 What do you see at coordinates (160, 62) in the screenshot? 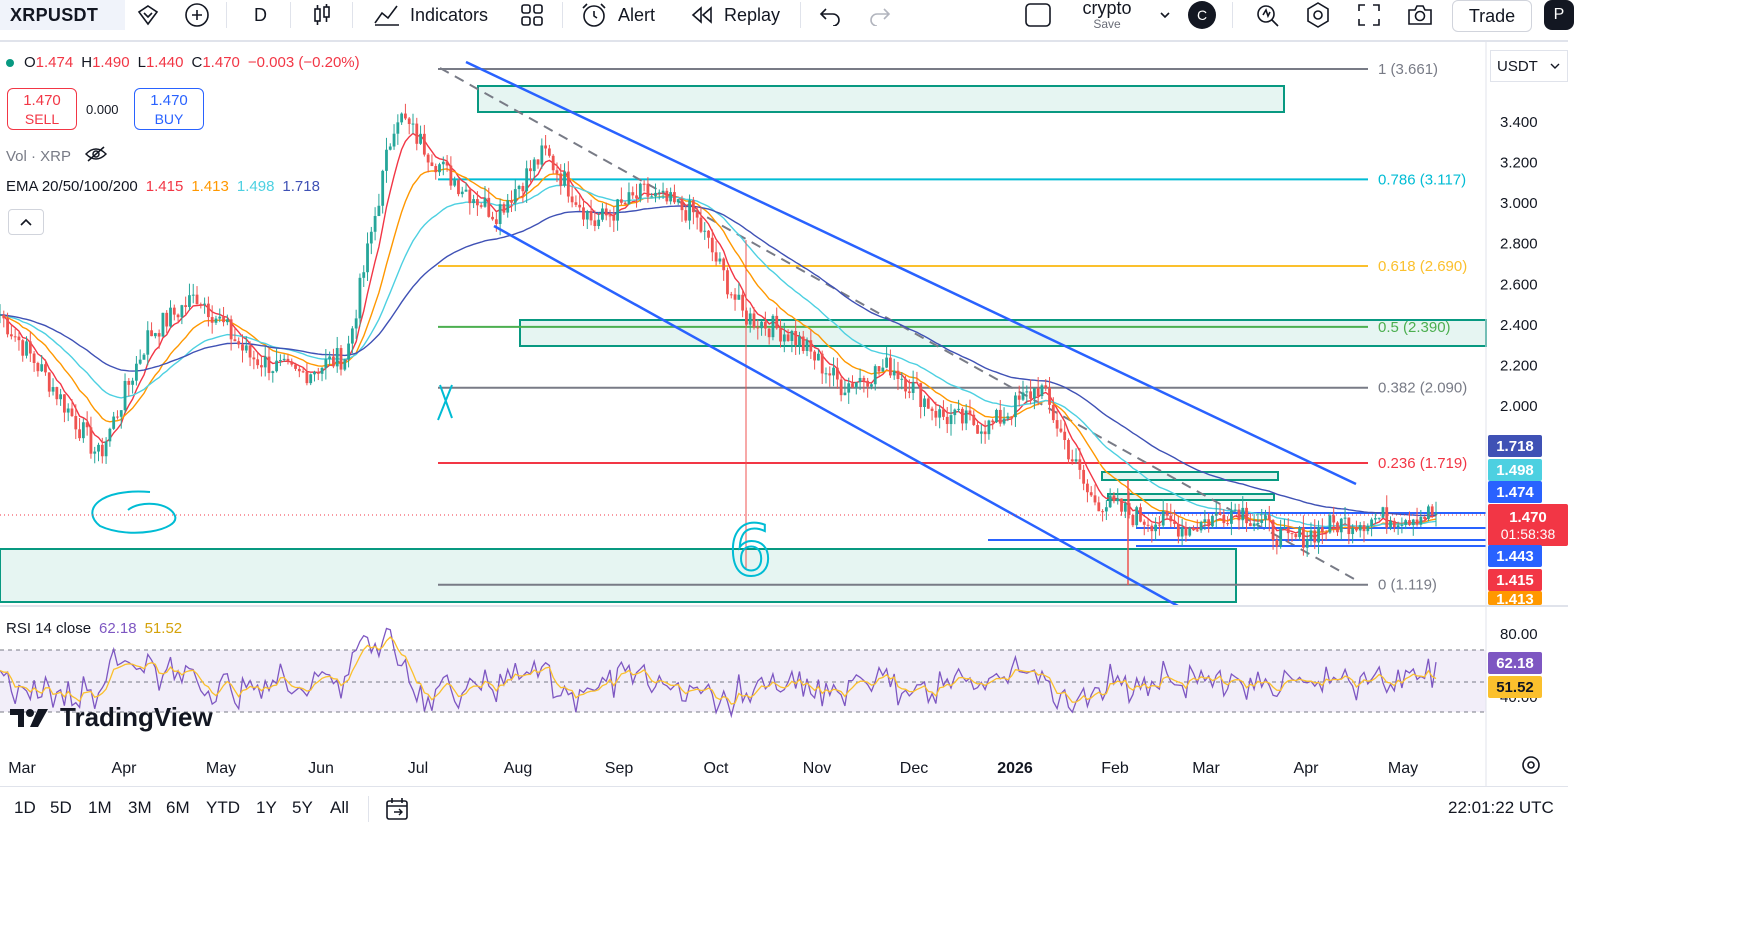
I see `ohlc-low: L1.440` at bounding box center [160, 62].